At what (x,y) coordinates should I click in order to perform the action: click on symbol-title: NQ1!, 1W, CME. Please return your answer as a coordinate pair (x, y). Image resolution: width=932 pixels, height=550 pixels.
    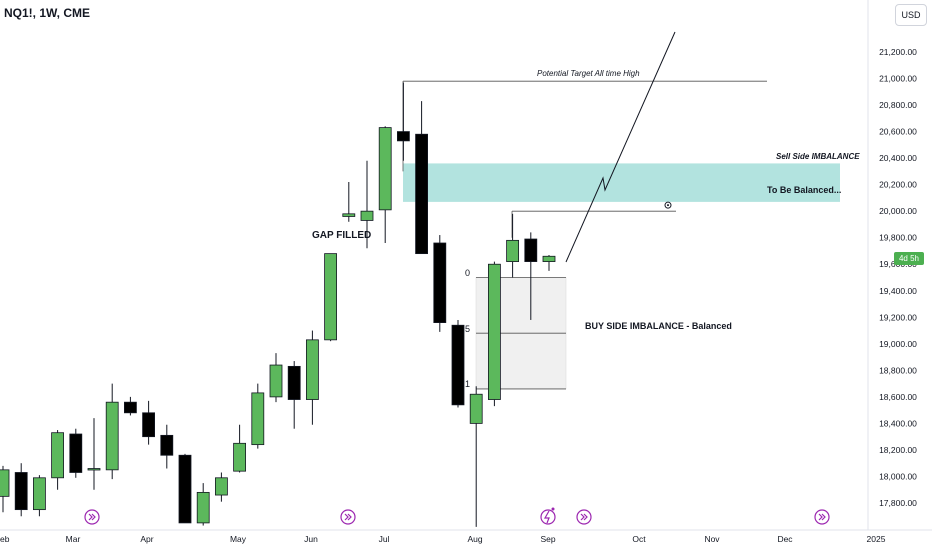
    Looking at the image, I should click on (47, 13).